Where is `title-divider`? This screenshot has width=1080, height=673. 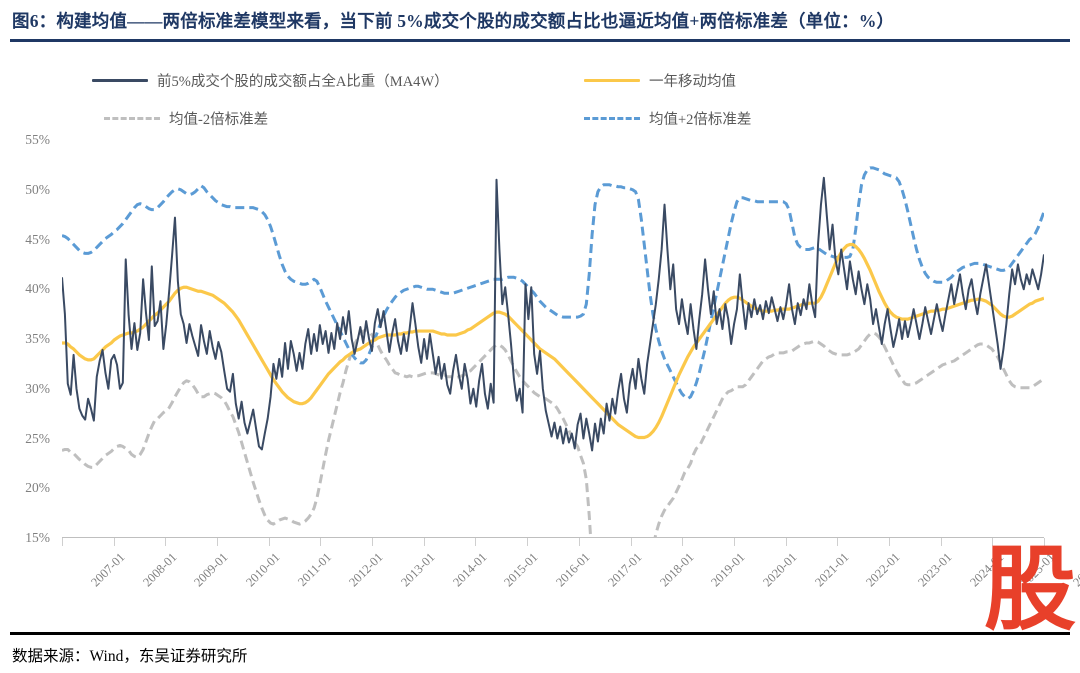
title-divider is located at coordinates (540, 40).